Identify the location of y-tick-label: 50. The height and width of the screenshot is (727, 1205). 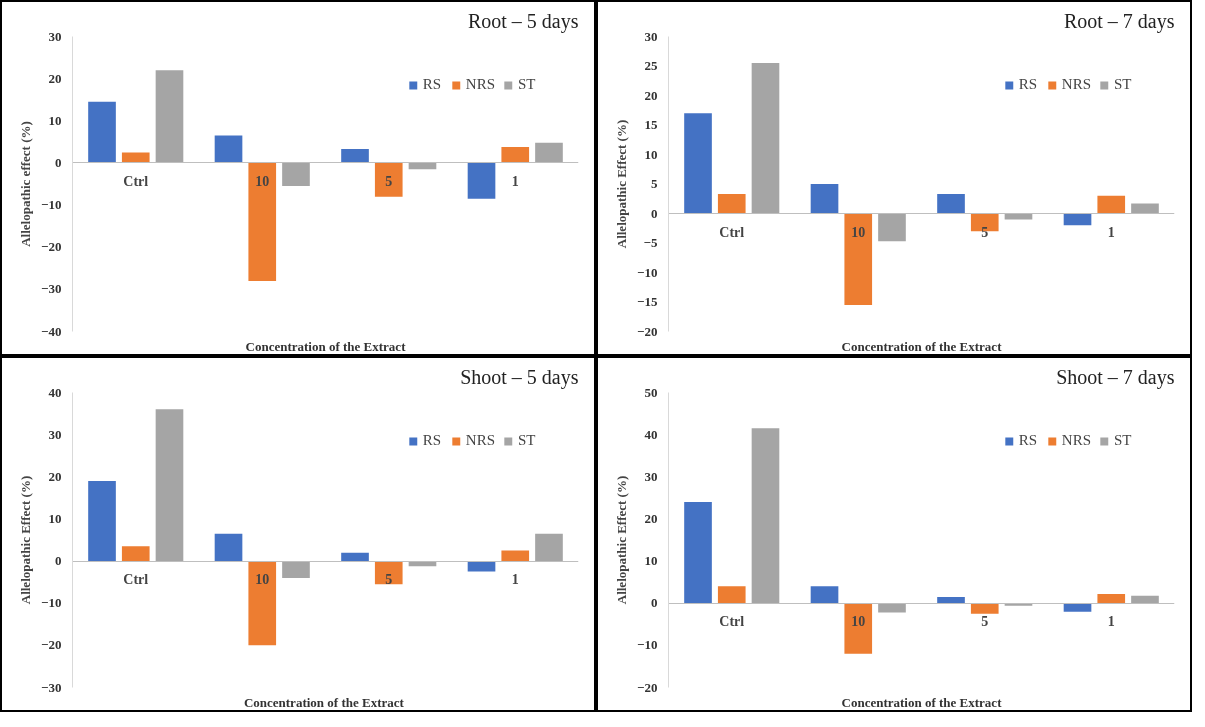
(651, 392).